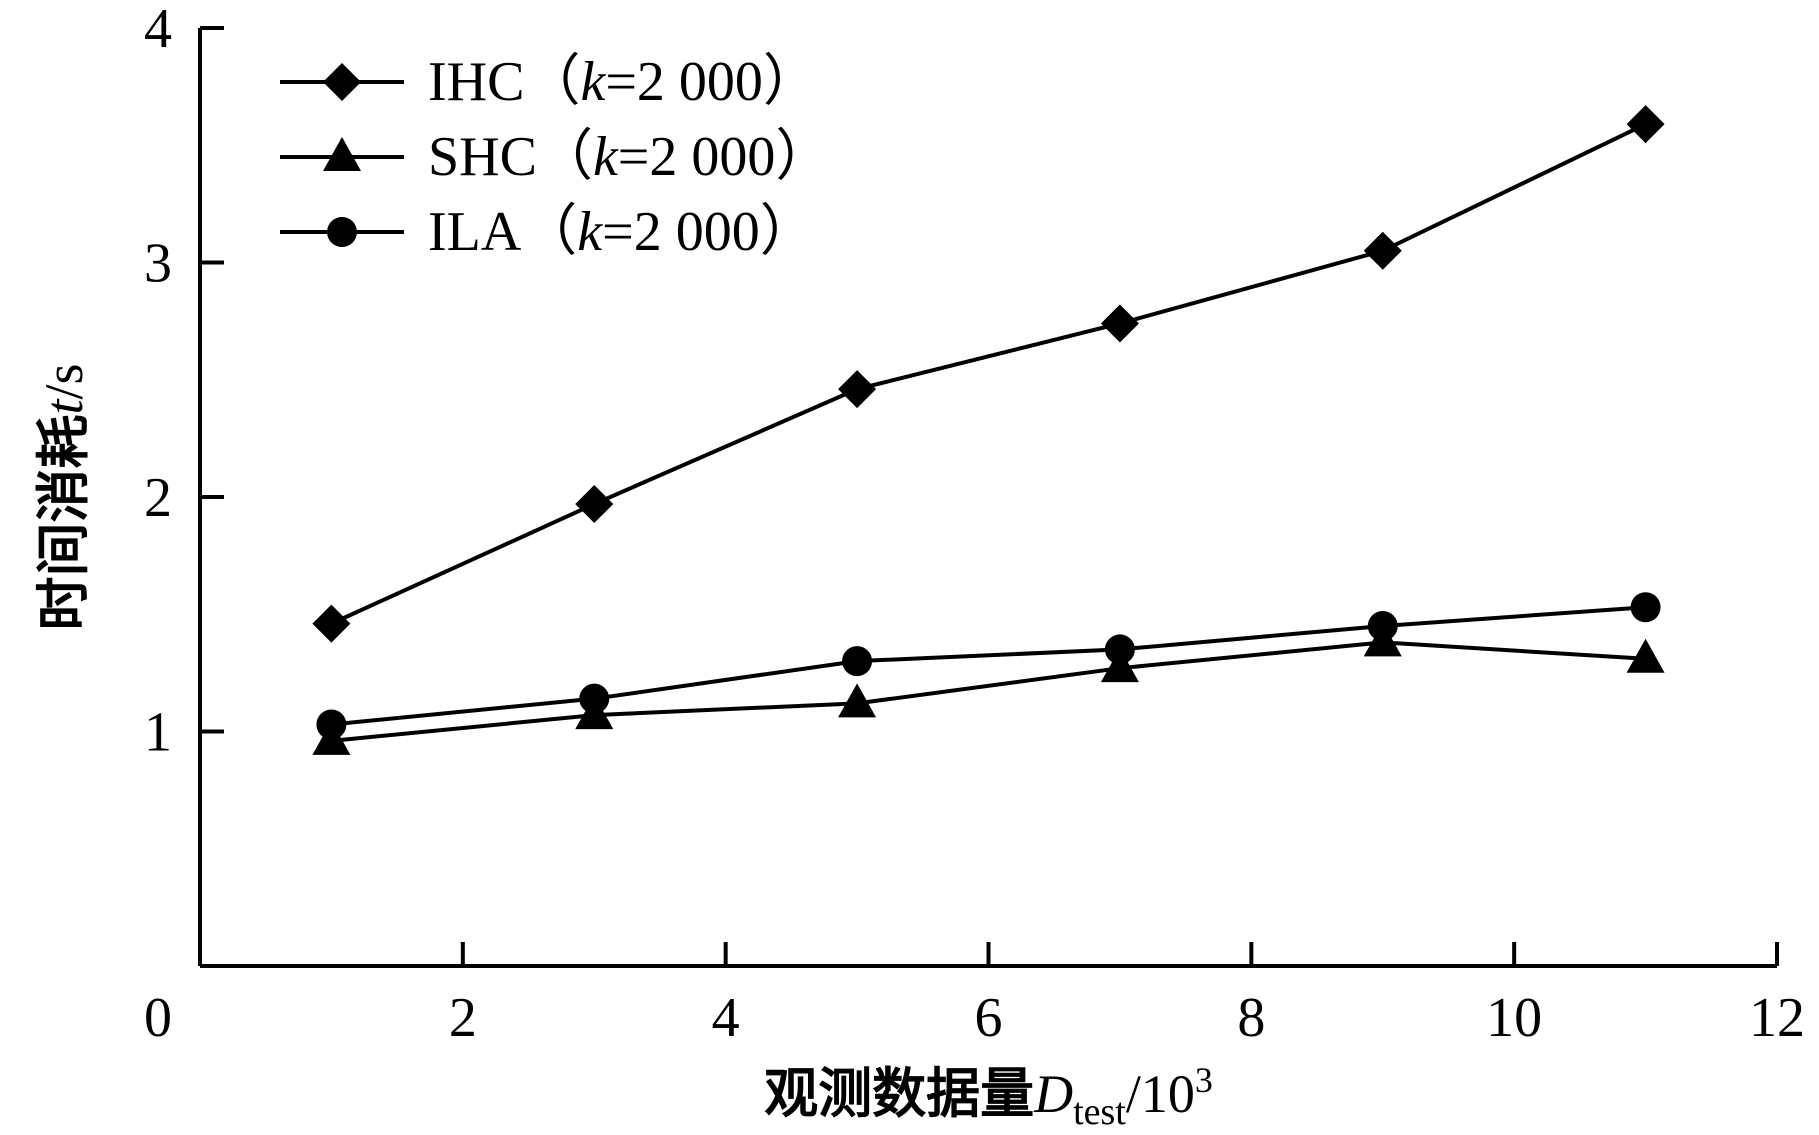 This screenshot has width=1819, height=1135. I want to click on series-triangle, so click(988, 688).